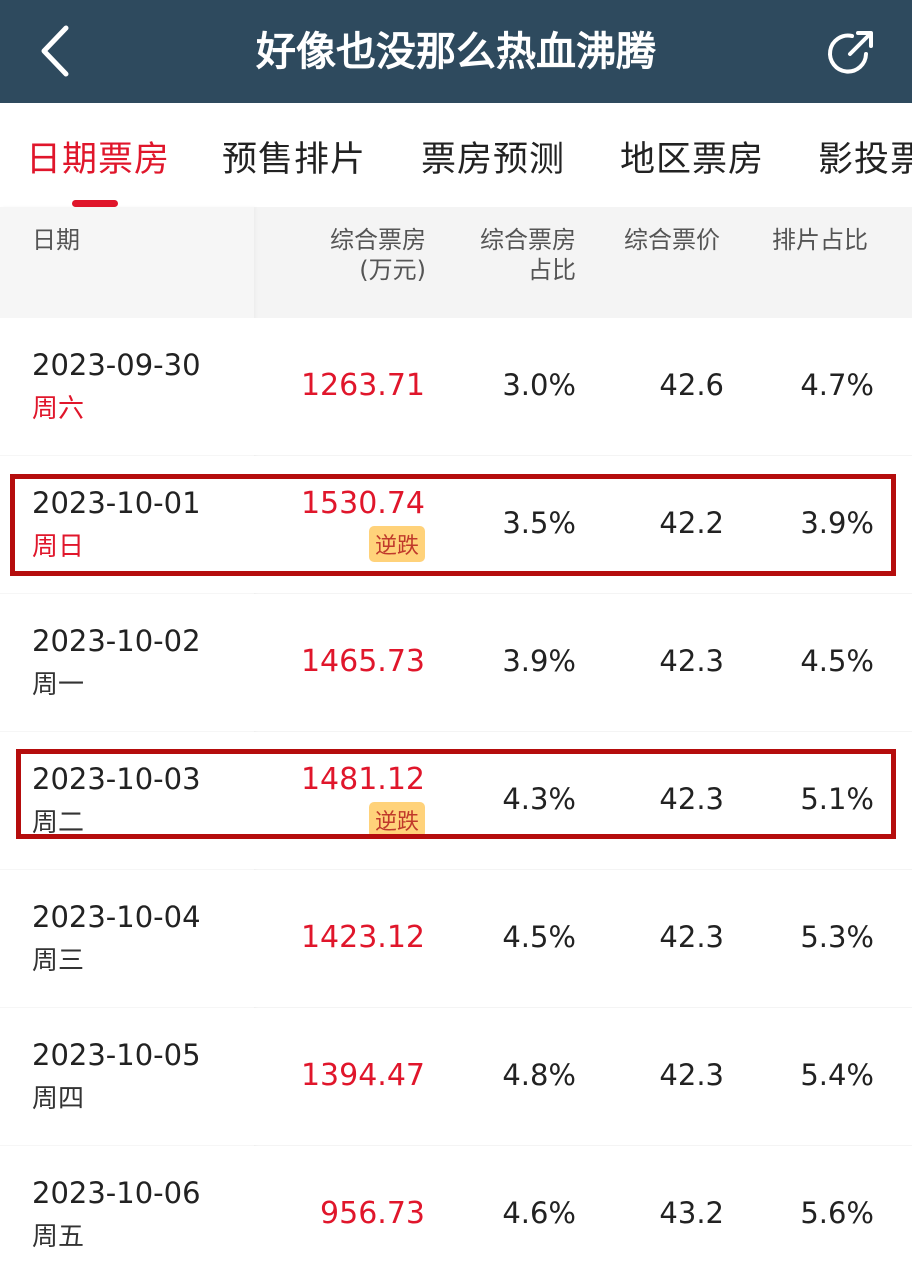 This screenshot has width=912, height=1267. Describe the element at coordinates (378, 255) in the screenshot. I see `col-header-box-office: 综合票房 (万元)` at that location.